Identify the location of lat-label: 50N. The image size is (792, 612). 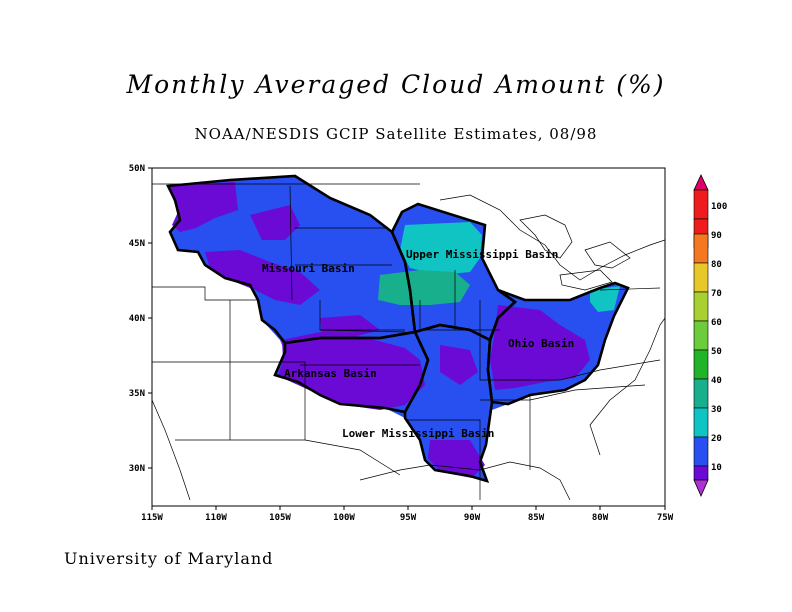
(137, 169).